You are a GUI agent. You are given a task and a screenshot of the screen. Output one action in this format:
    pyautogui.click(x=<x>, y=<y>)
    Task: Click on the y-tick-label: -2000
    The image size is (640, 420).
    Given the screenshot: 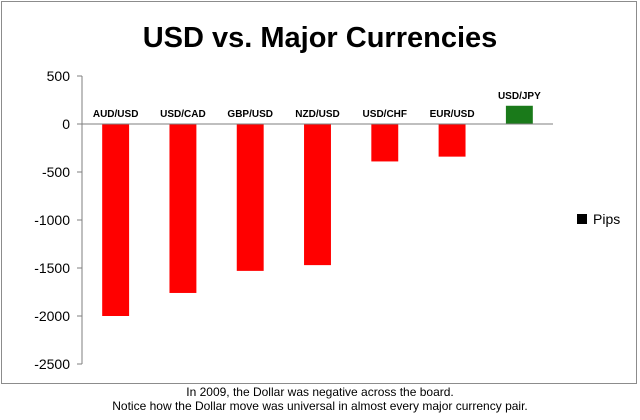 What is the action you would take?
    pyautogui.click(x=52, y=316)
    